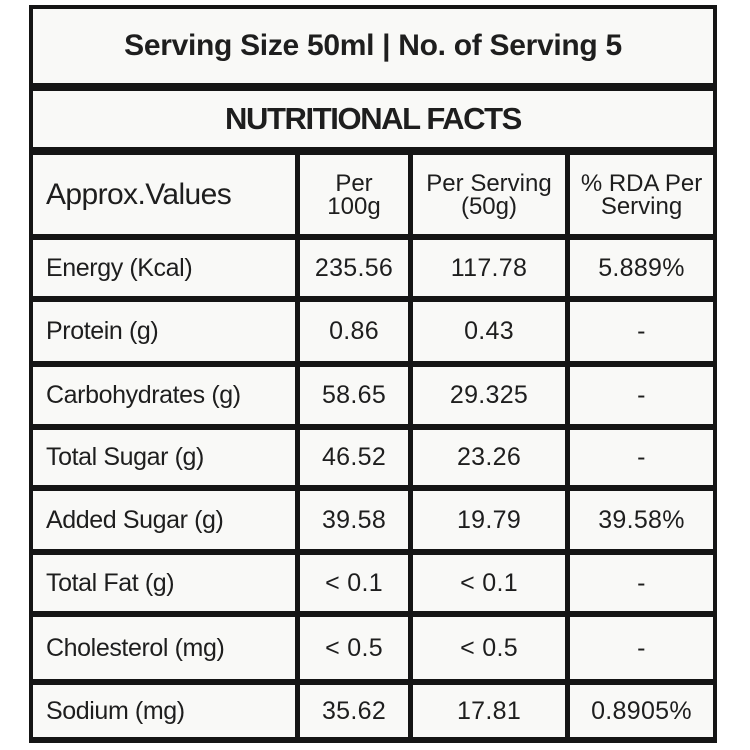  I want to click on row-label-carbohydrates: Carbohydrates (g), so click(164, 395).